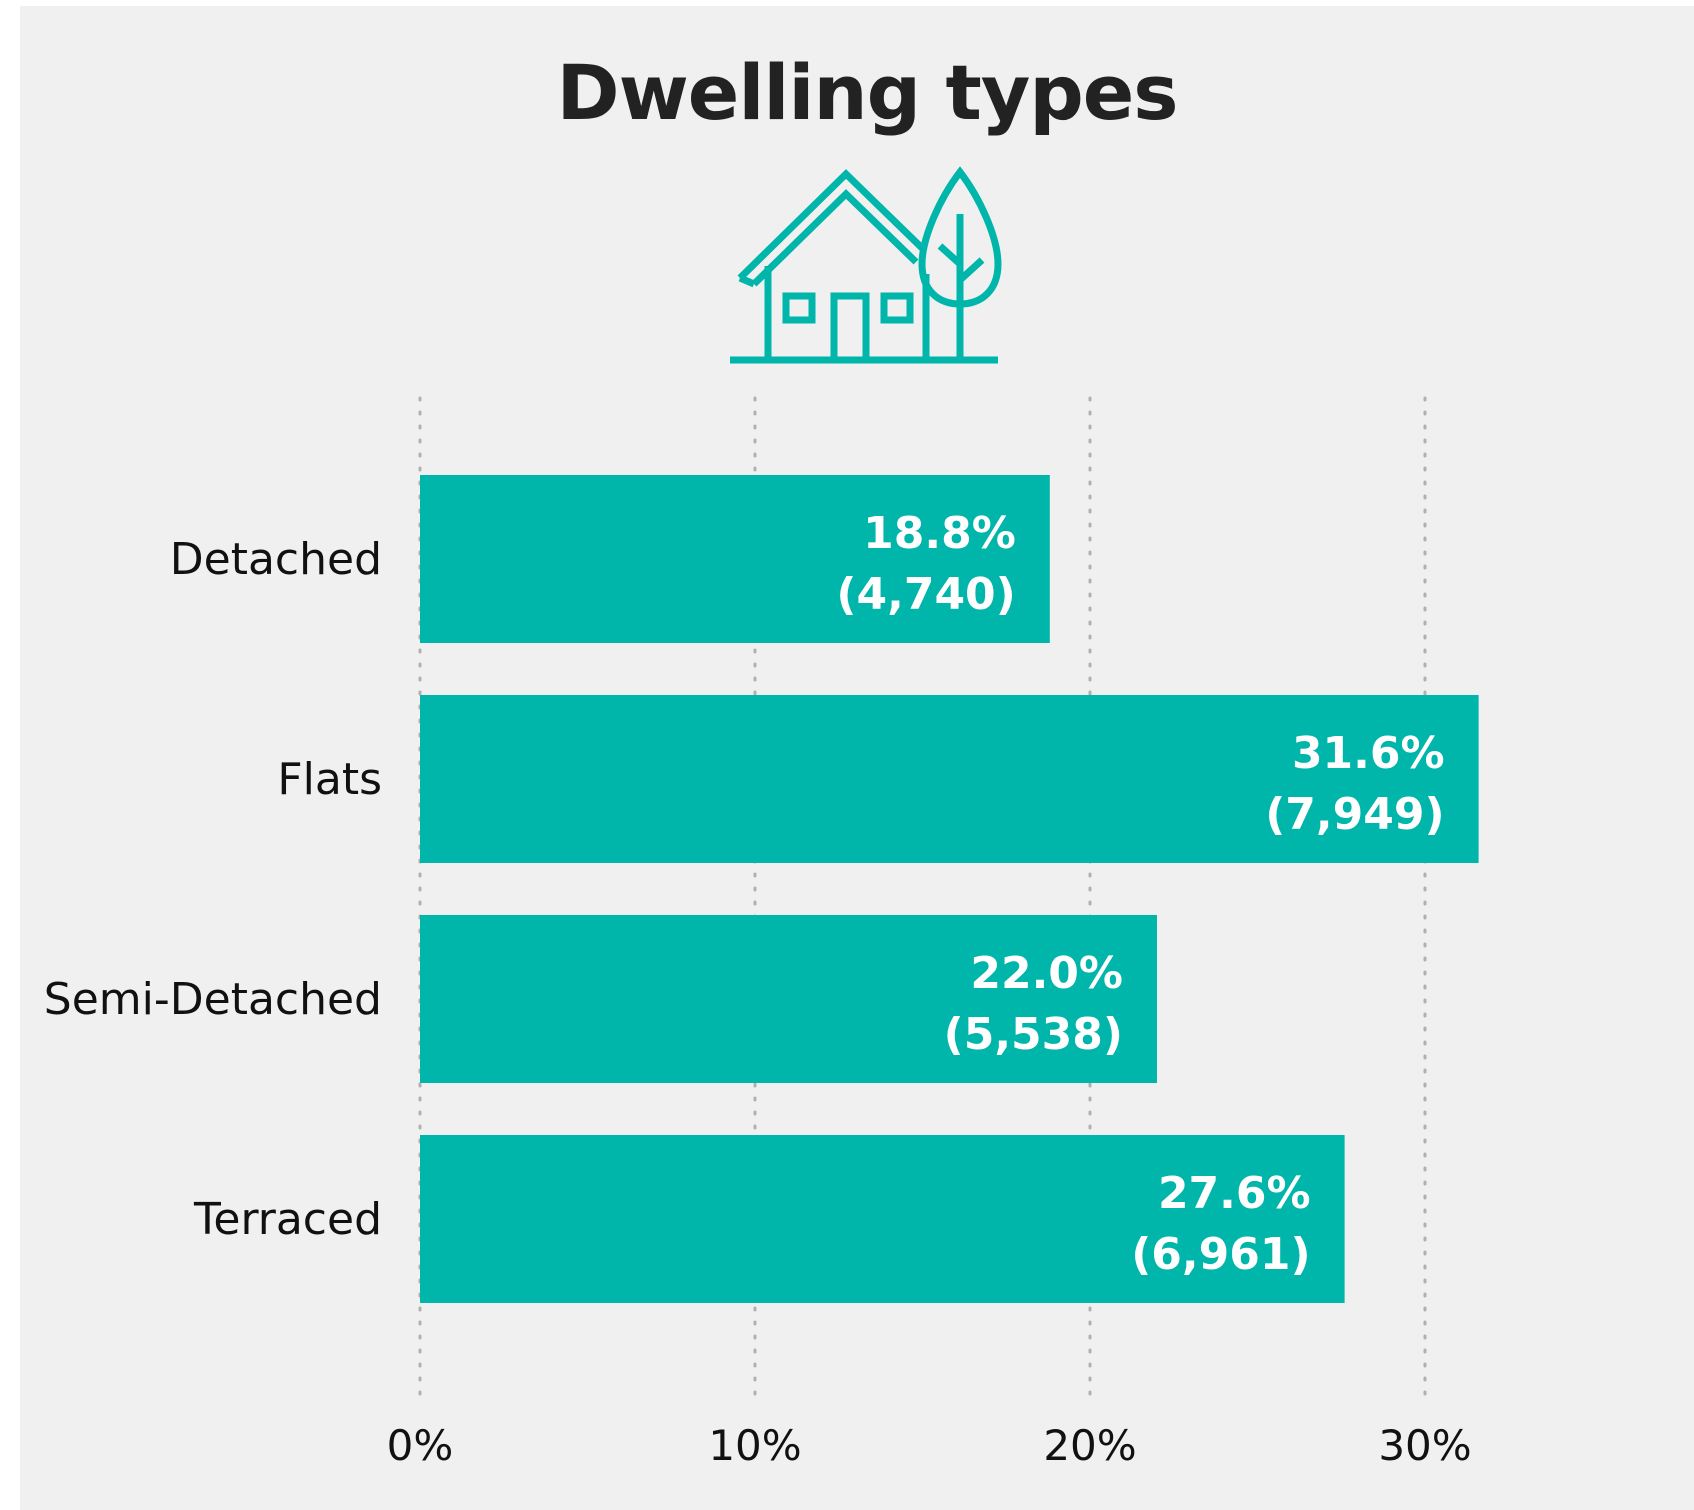 This screenshot has width=1694, height=1510. What do you see at coordinates (420, 1445) in the screenshot?
I see `x-tick-label: 0%` at bounding box center [420, 1445].